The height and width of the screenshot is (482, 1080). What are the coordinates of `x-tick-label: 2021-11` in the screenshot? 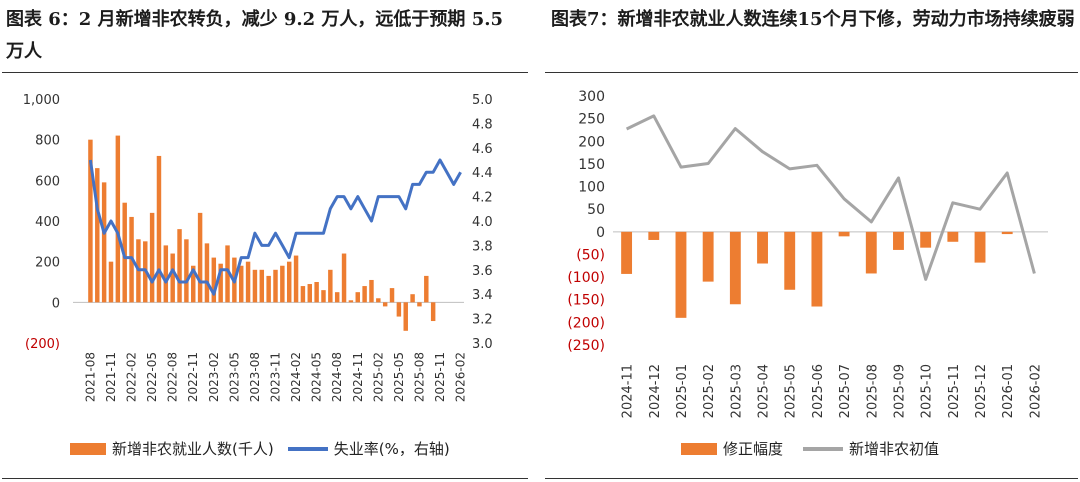 It's located at (111, 377).